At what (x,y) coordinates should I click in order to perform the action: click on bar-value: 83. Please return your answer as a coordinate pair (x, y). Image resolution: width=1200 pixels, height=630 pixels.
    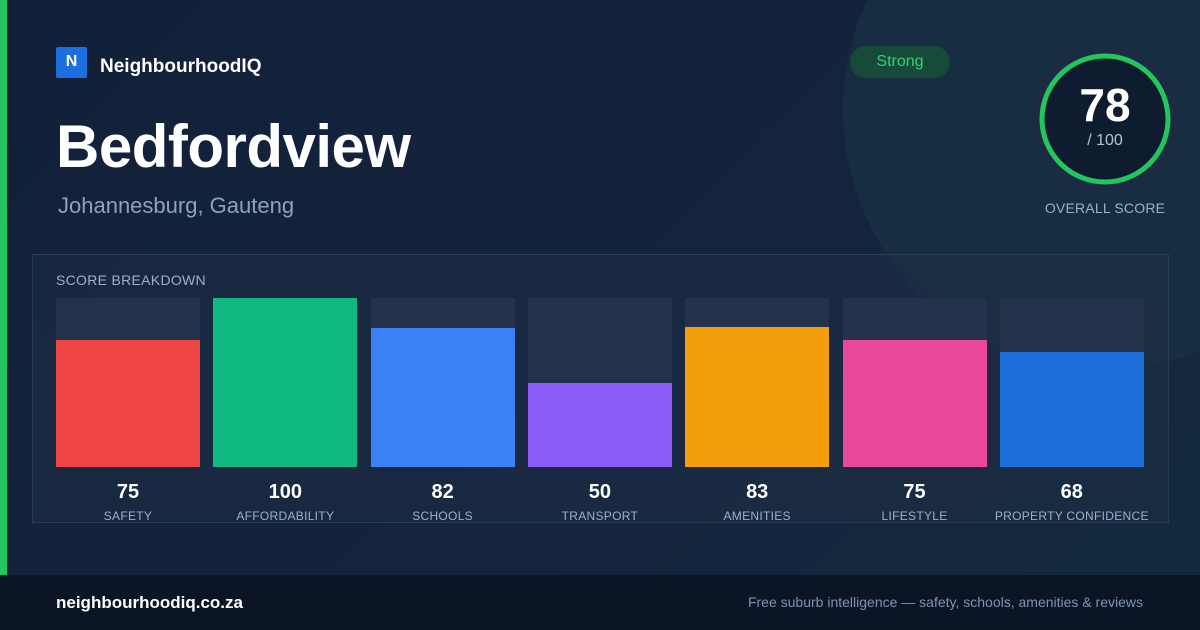
    Looking at the image, I should click on (757, 492).